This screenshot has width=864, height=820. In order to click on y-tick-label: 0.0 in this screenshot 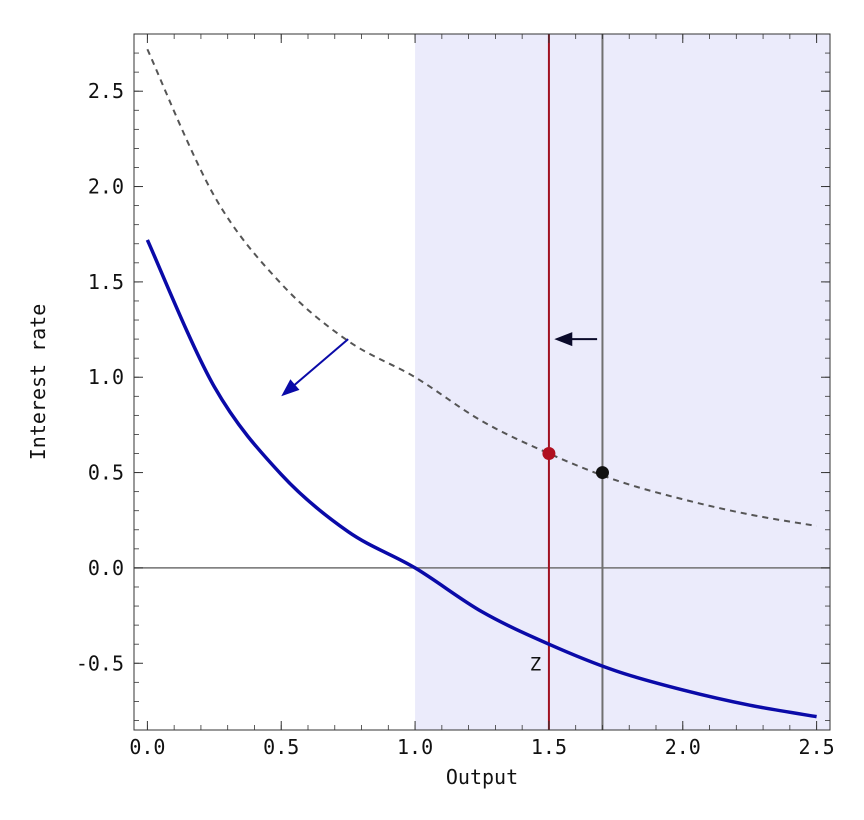, I will do `click(106, 568)`.